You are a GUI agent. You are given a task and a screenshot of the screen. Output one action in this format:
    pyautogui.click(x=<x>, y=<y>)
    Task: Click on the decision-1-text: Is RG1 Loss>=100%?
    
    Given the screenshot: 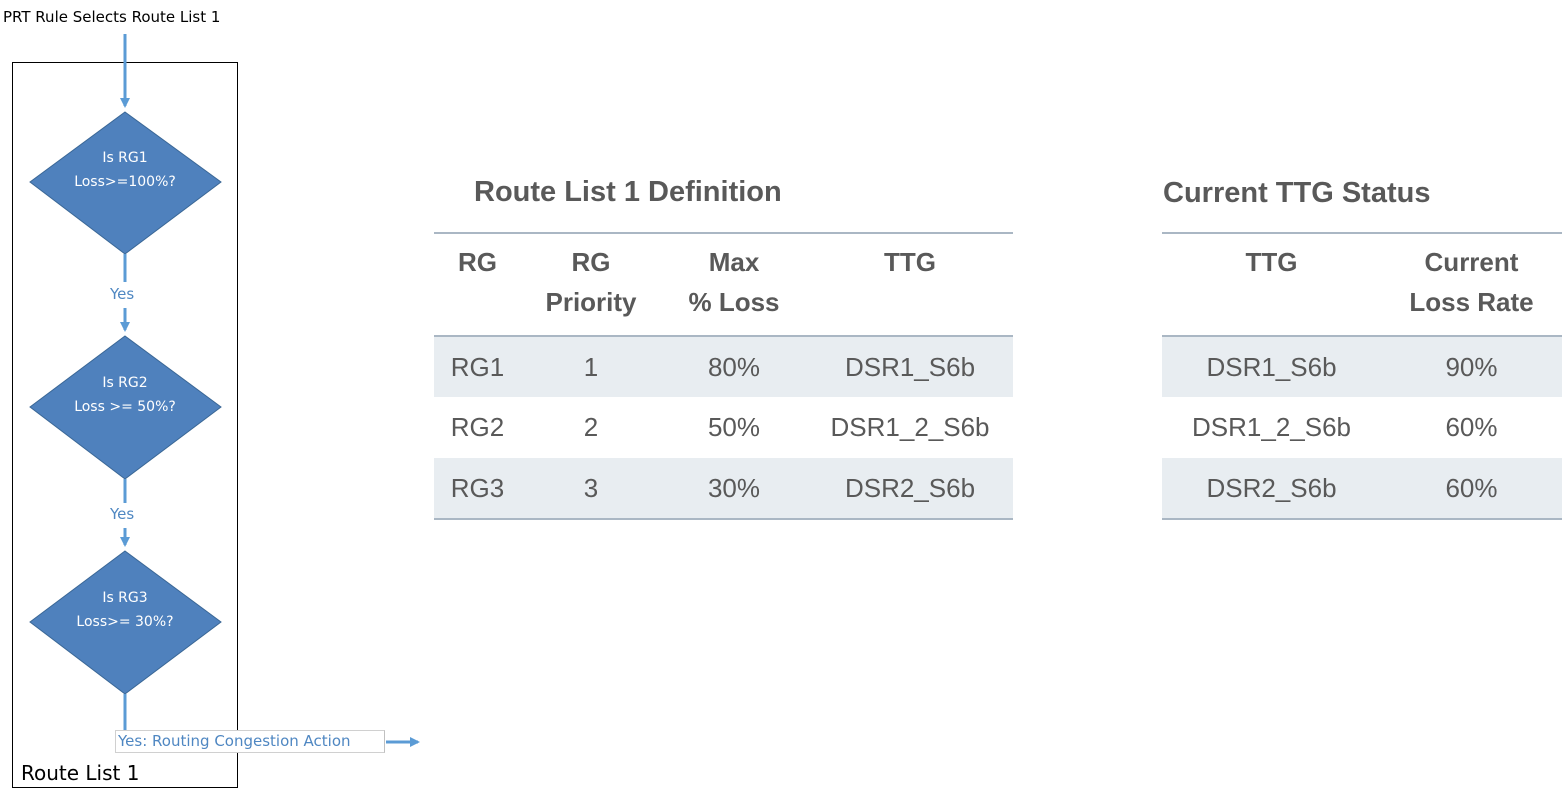 What is the action you would take?
    pyautogui.click(x=125, y=170)
    